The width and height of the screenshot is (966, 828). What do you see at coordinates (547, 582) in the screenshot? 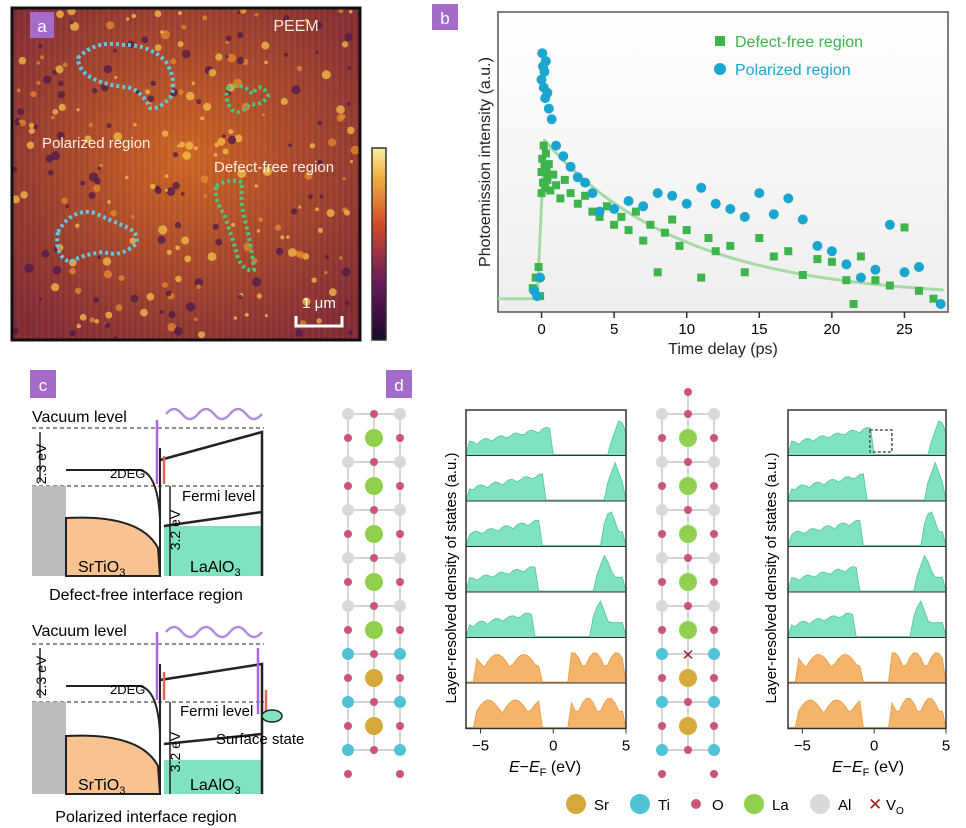
I see `dos-panel-left: −5 0 5` at bounding box center [547, 582].